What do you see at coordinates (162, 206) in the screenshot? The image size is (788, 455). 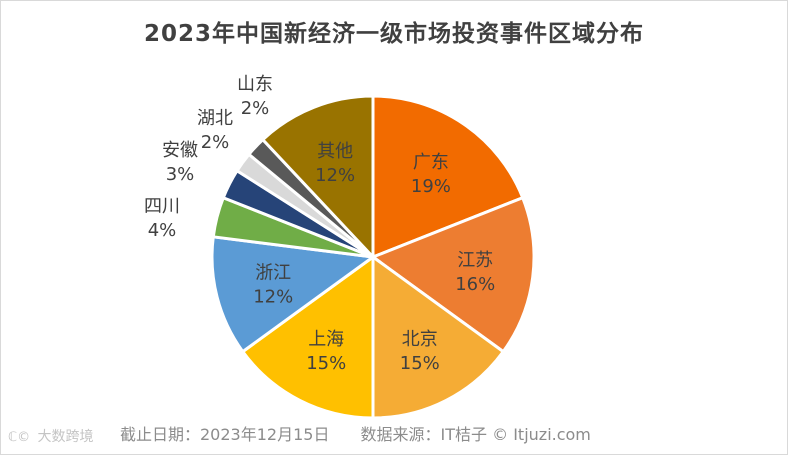 I see `slice-name-label-5: 四川` at bounding box center [162, 206].